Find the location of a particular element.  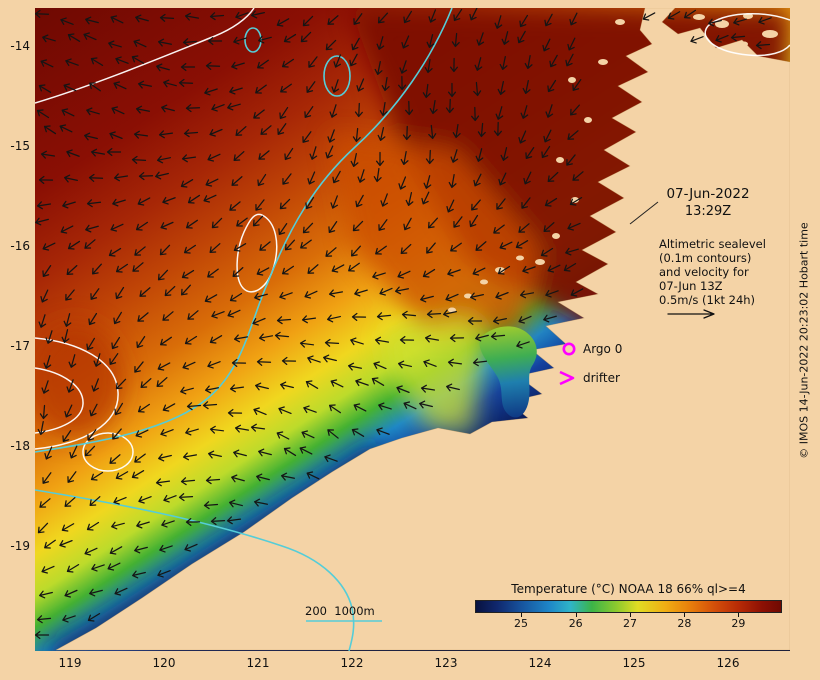

caption-line: 0.5m/s (1kt 24h) is located at coordinates (707, 300).